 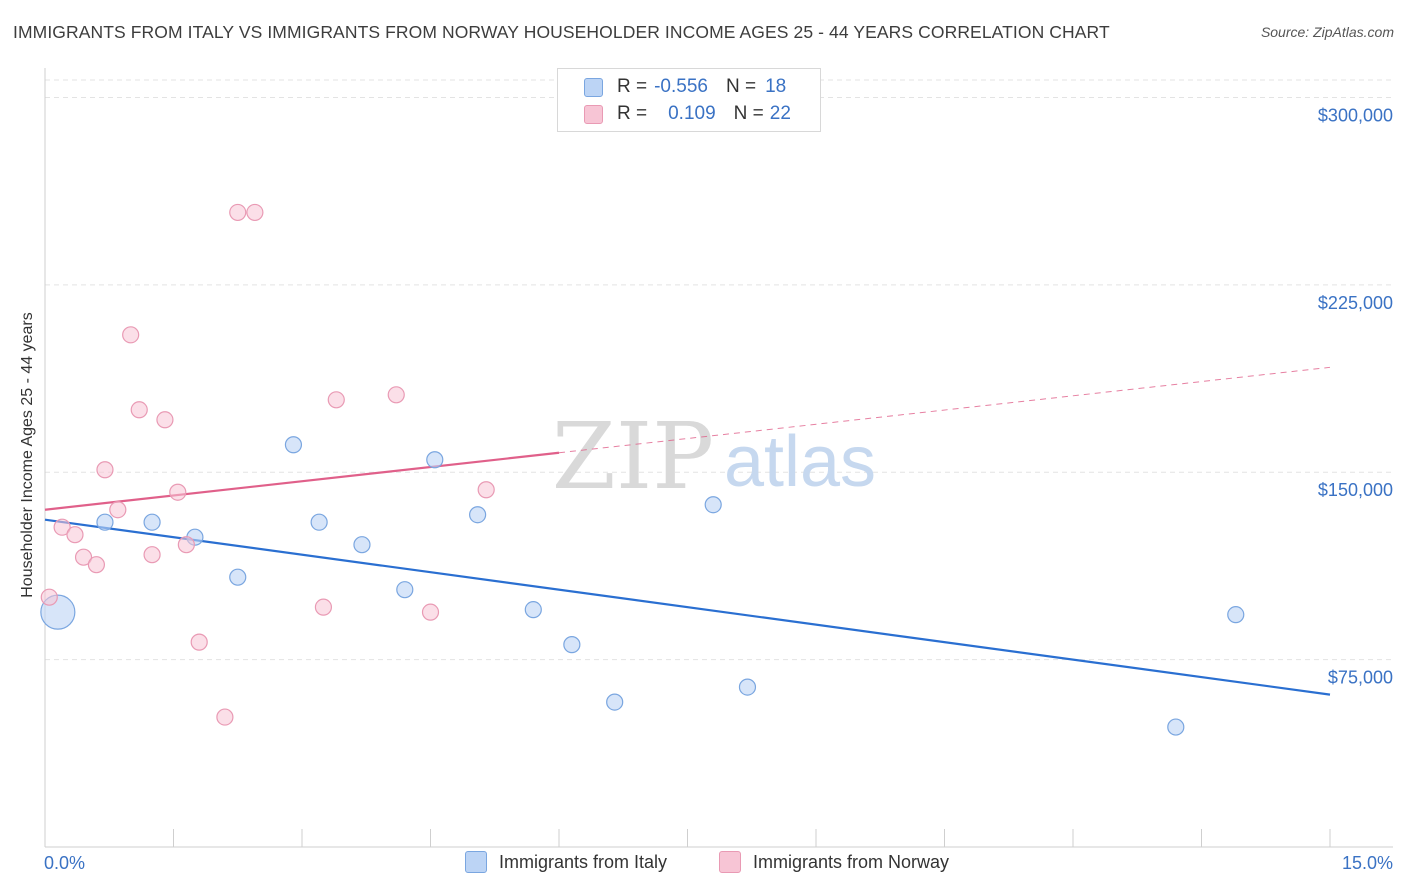 What do you see at coordinates (730, 862) in the screenshot?
I see `bottom-norway-swatch` at bounding box center [730, 862].